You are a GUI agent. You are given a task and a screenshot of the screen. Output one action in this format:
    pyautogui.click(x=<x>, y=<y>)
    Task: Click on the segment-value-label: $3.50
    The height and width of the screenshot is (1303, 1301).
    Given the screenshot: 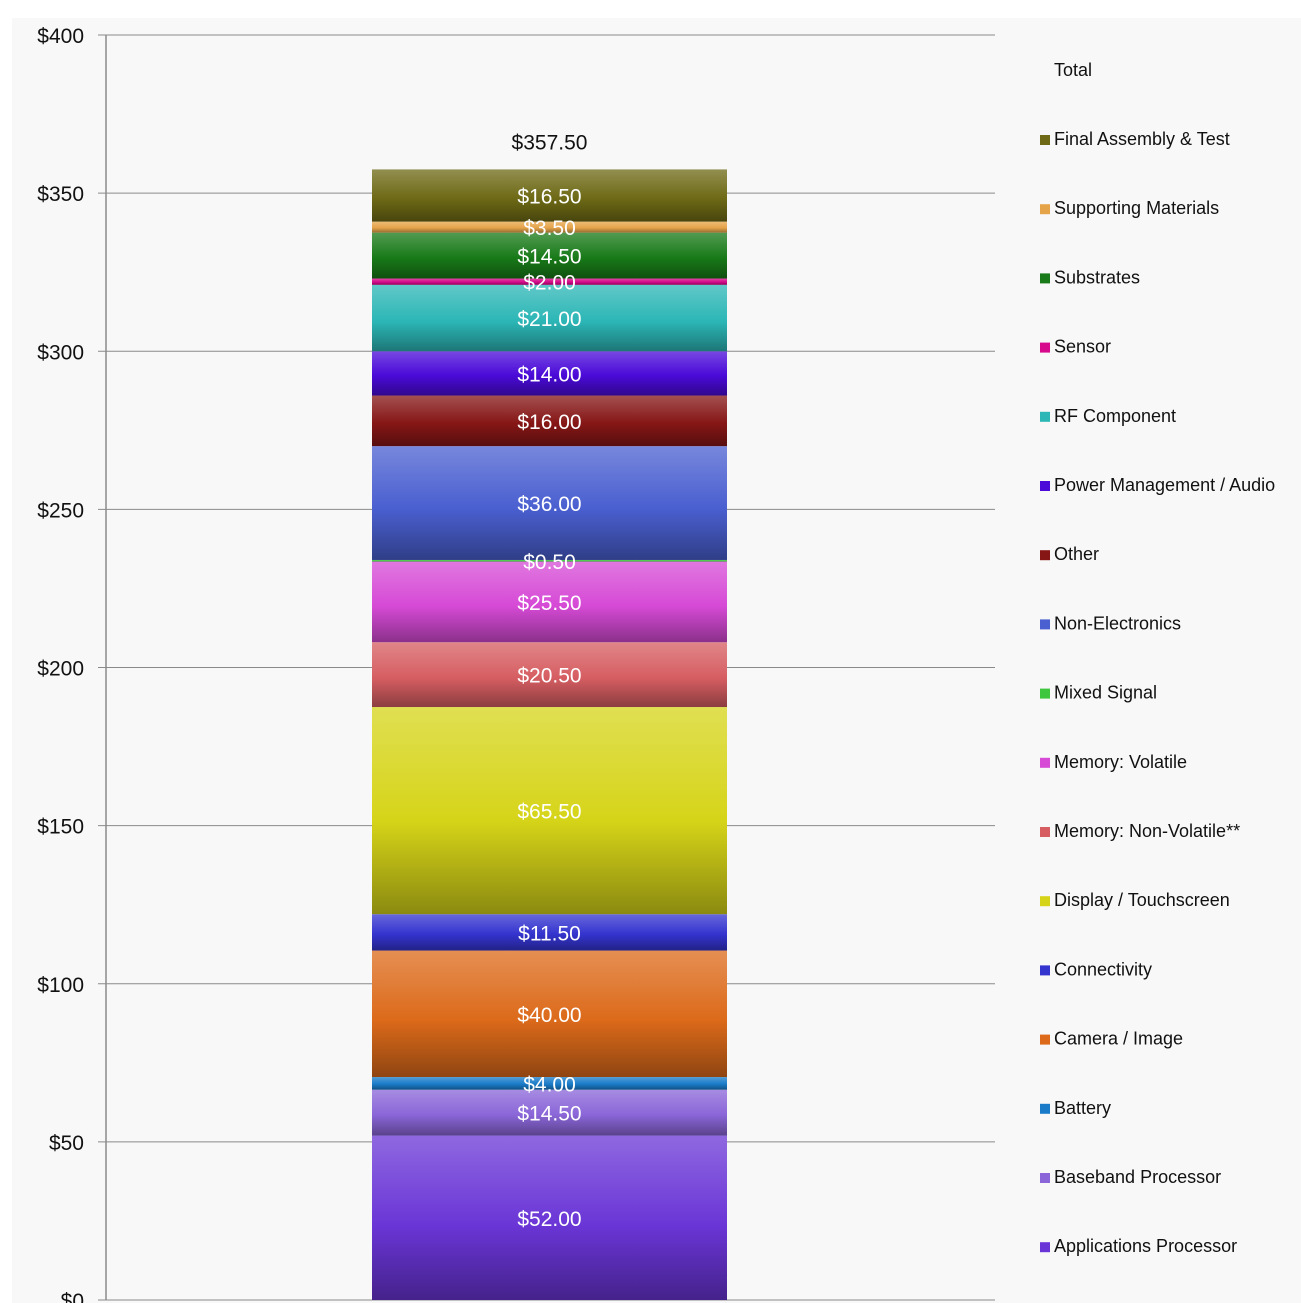 What is the action you would take?
    pyautogui.click(x=549, y=228)
    